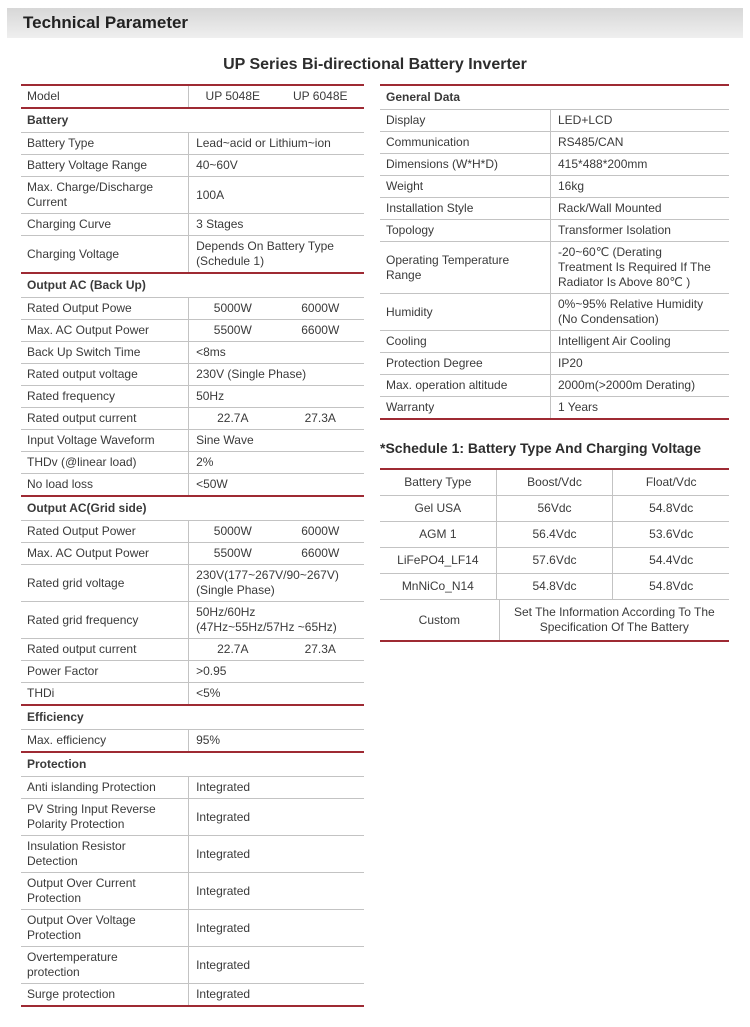  I want to click on spec-label: Model, so click(105, 96).